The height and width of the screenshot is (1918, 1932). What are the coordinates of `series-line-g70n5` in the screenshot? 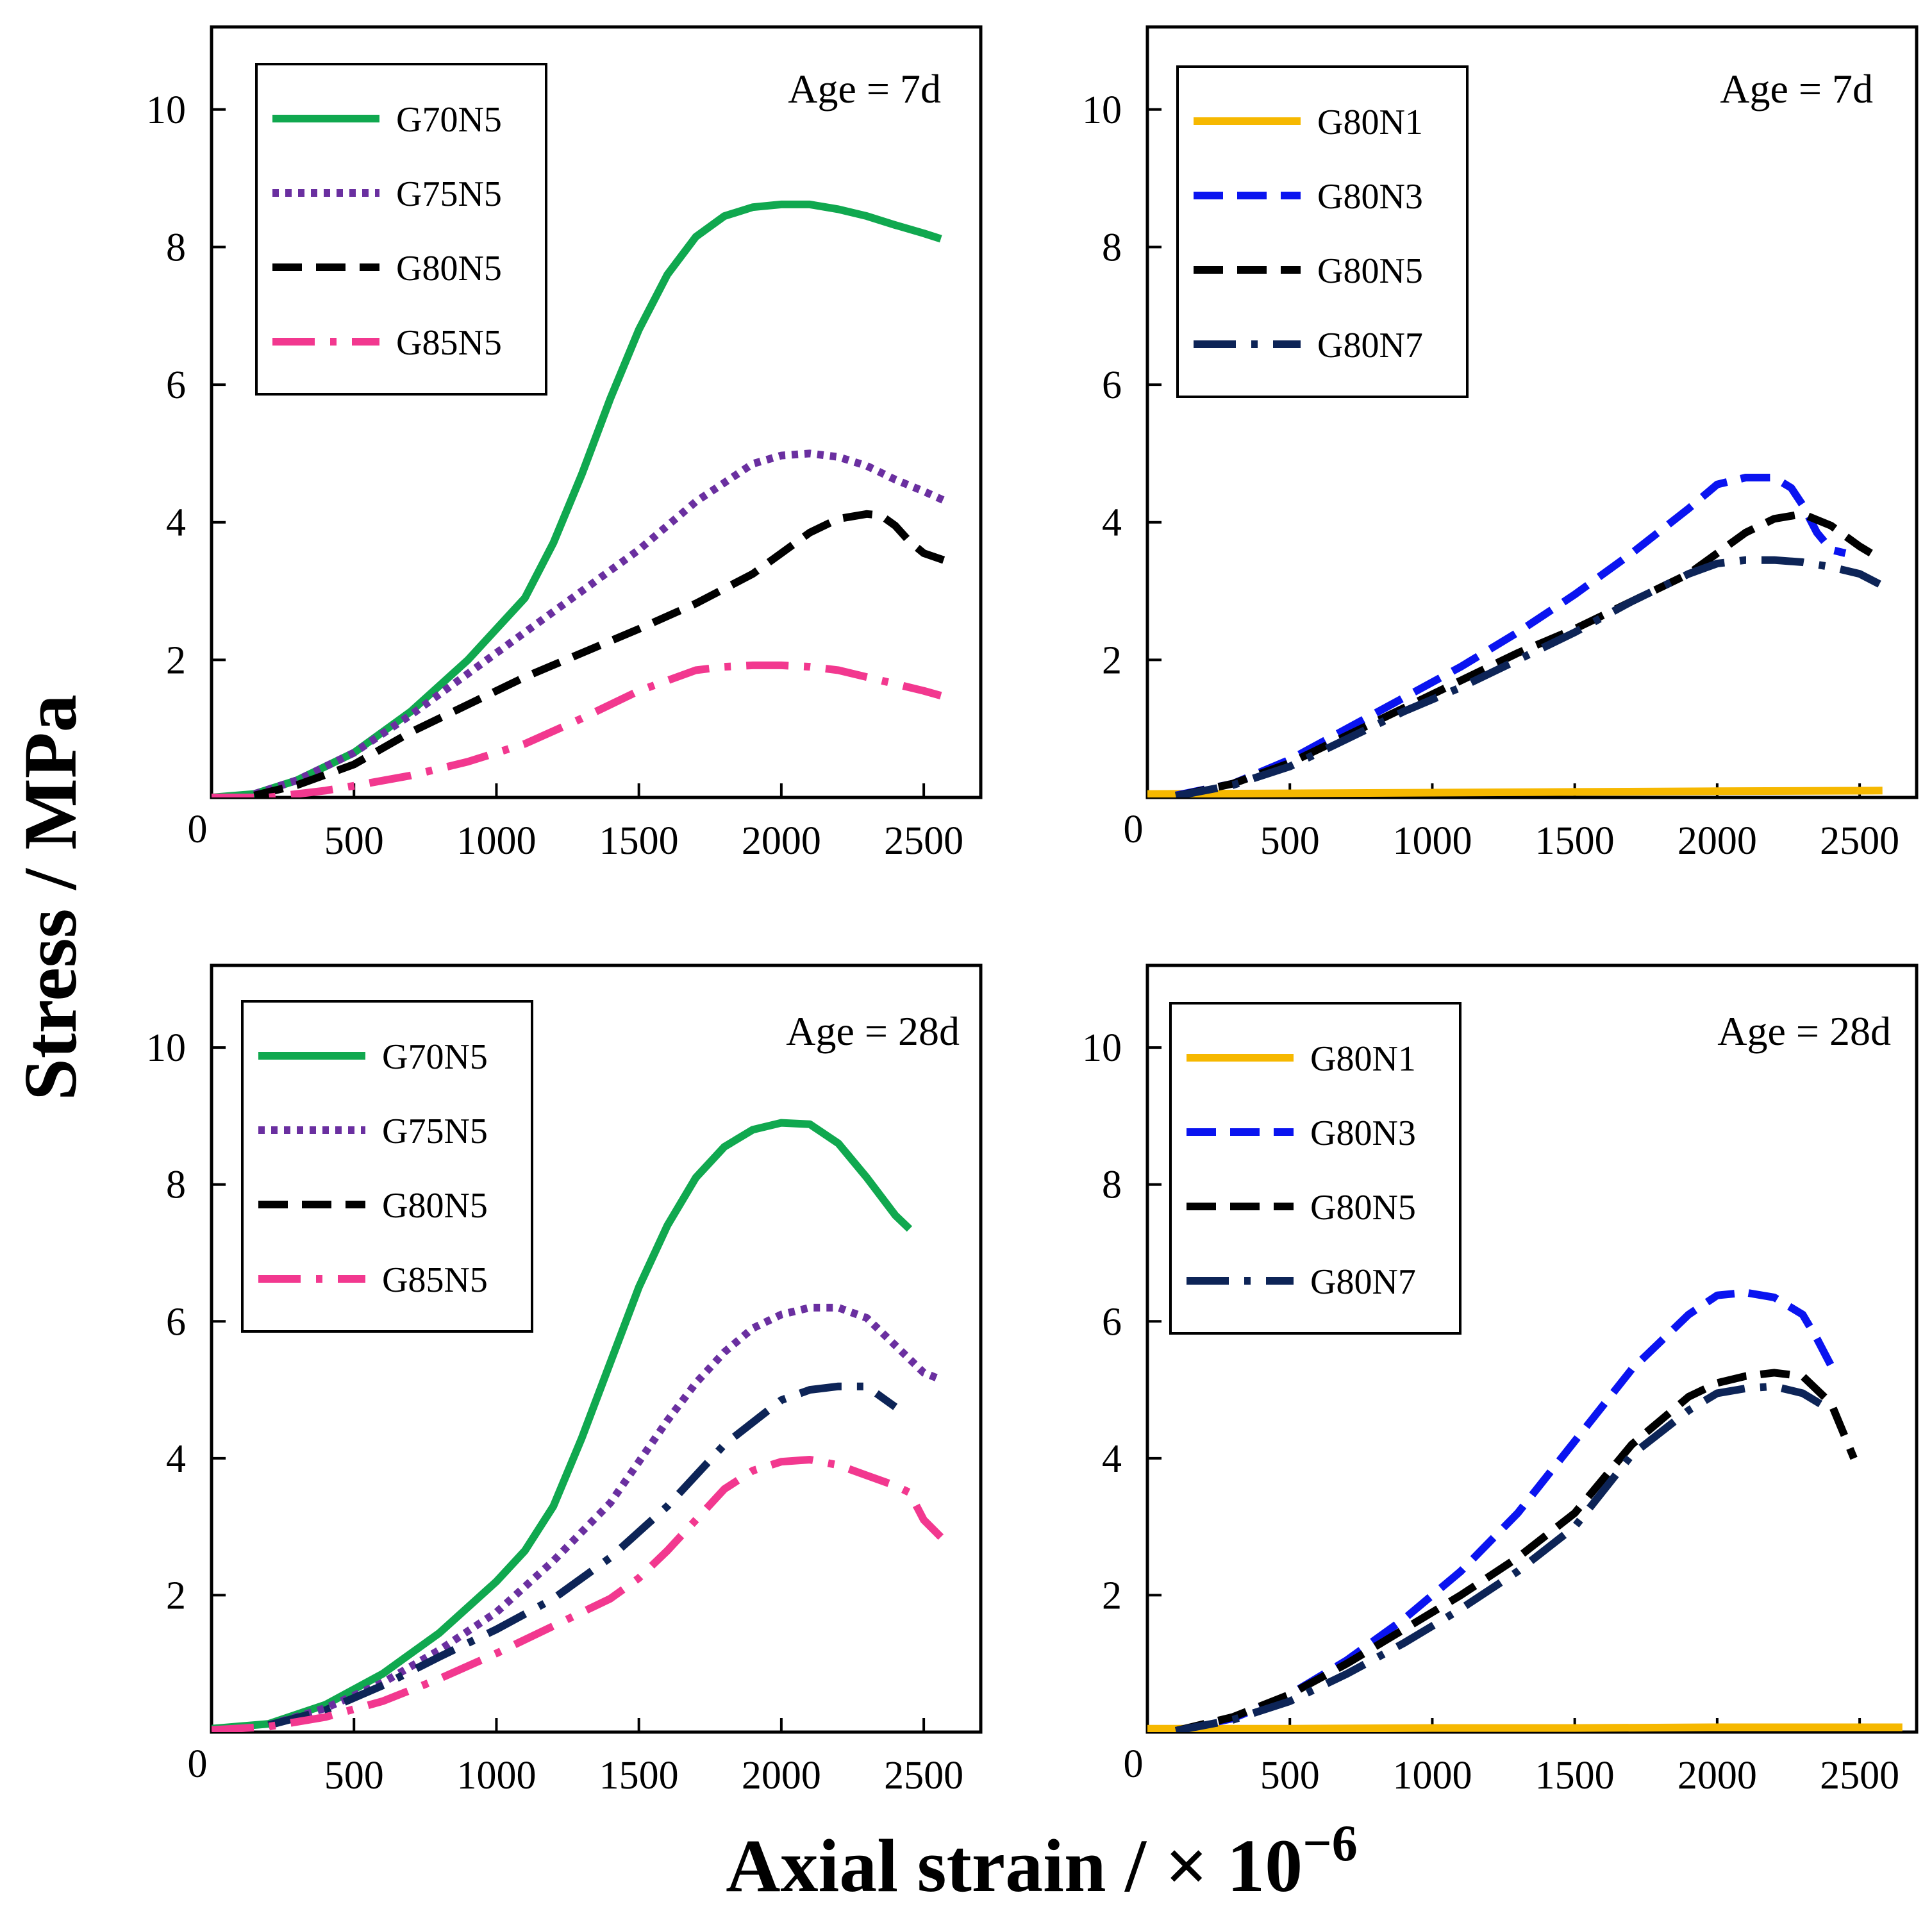 It's located at (562, 1425).